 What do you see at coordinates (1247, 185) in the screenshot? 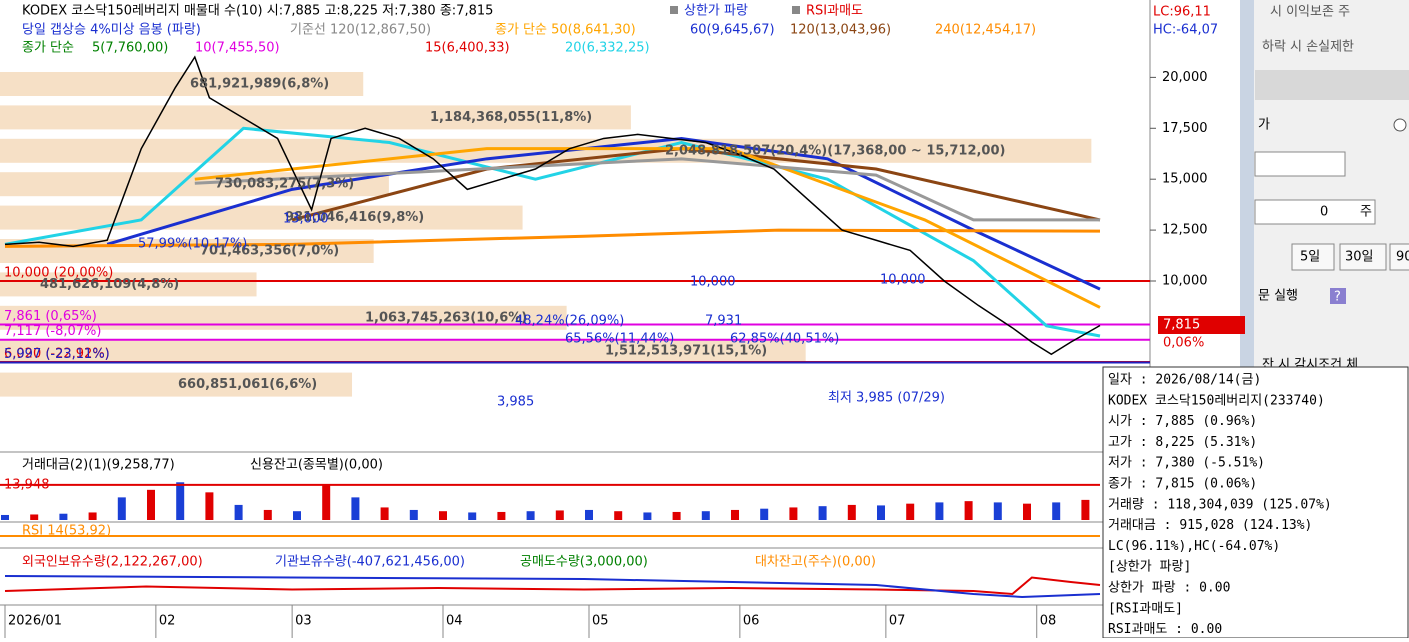
I see `scrollbar` at bounding box center [1247, 185].